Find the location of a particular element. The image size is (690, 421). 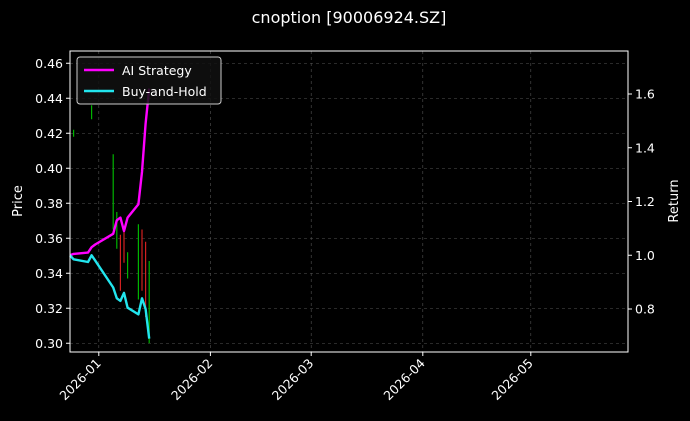

y-left-tick-label: 0.36 is located at coordinates (49, 238).